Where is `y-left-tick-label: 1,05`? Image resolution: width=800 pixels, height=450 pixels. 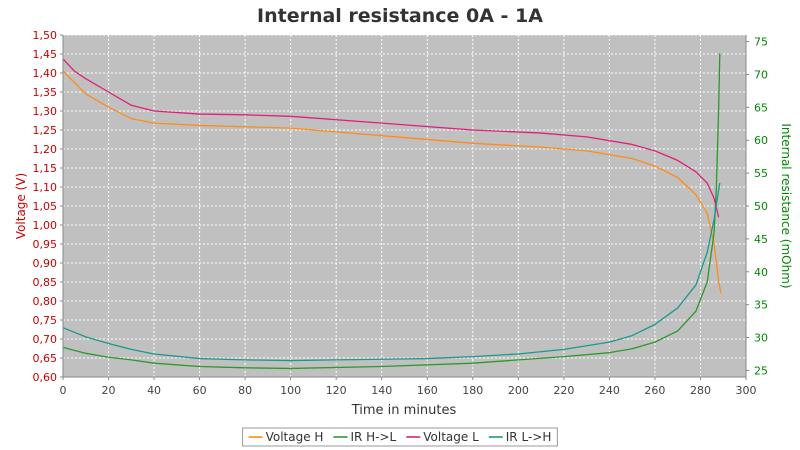
y-left-tick-label: 1,05 is located at coordinates (45, 206).